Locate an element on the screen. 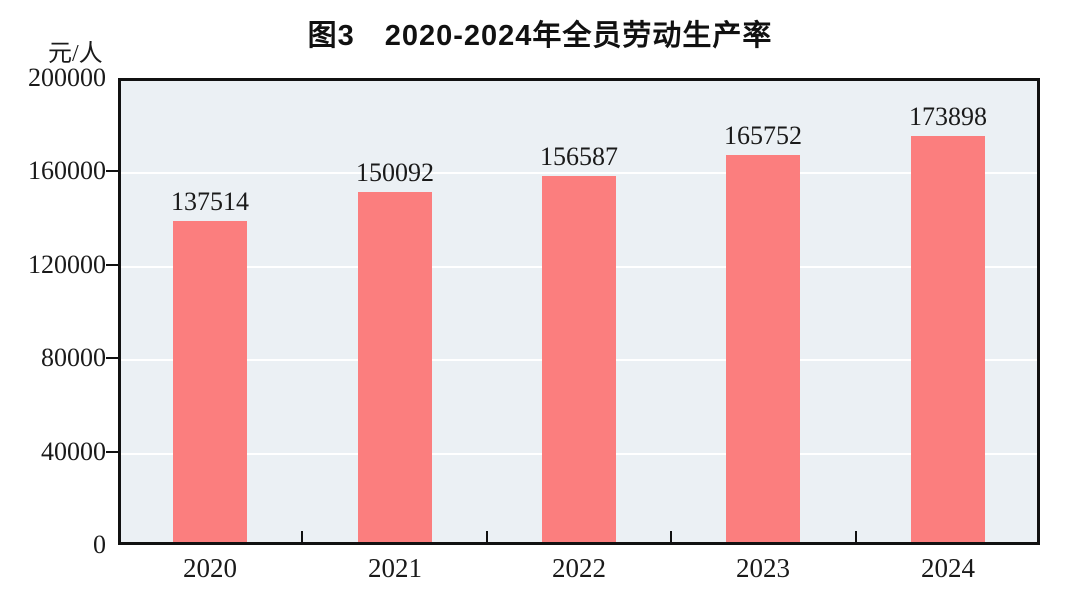 This screenshot has width=1080, height=599. value-label-2021: 150092 is located at coordinates (395, 172).